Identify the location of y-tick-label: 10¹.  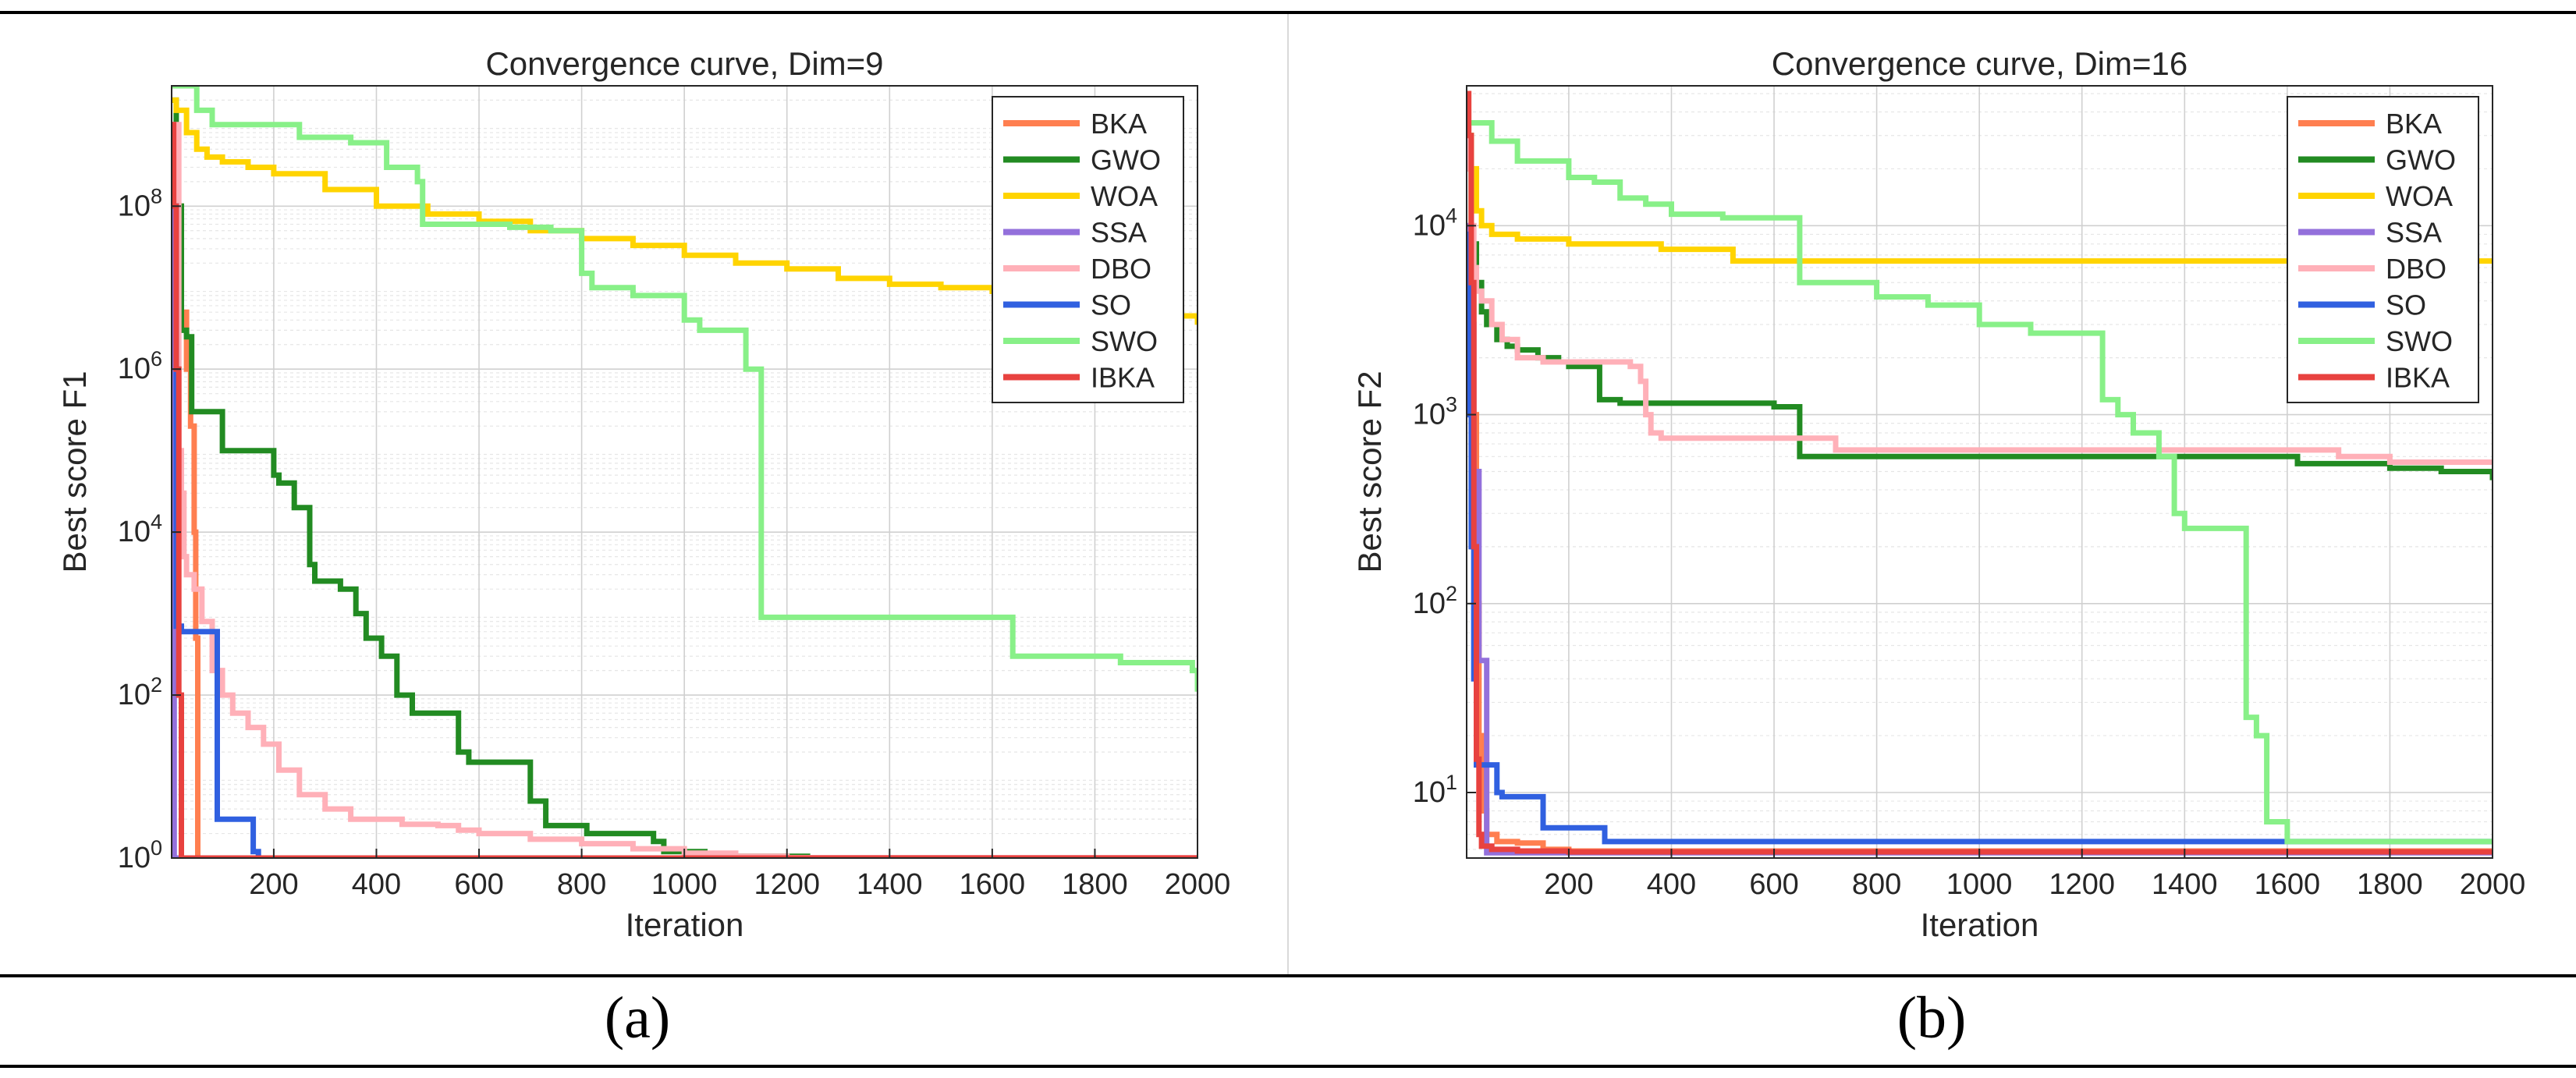
(1435, 790).